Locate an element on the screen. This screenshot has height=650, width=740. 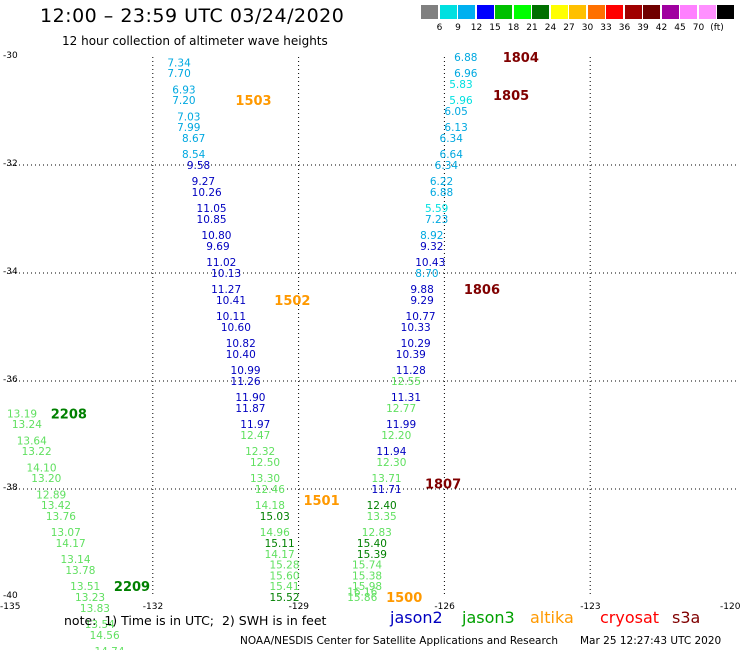
scale-label: 6 is located at coordinates (439, 28).